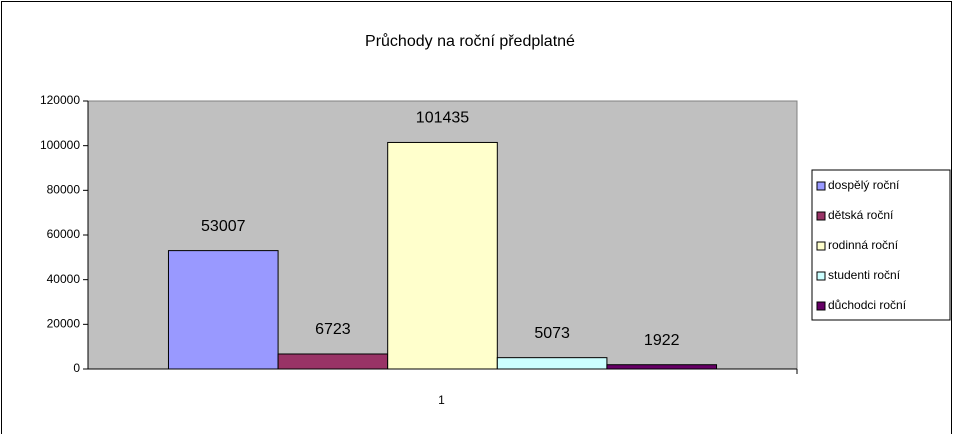 This screenshot has width=954, height=434. I want to click on legend-label: důchodci roční, so click(867, 305).